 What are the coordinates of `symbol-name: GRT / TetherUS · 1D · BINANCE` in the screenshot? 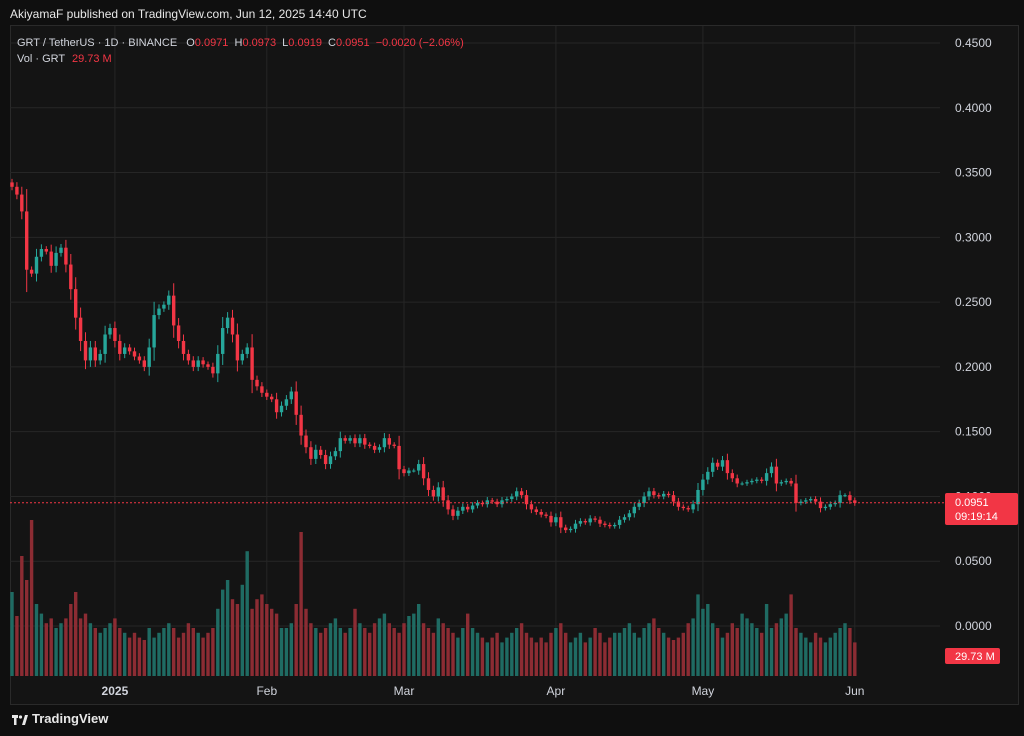 It's located at (97, 43).